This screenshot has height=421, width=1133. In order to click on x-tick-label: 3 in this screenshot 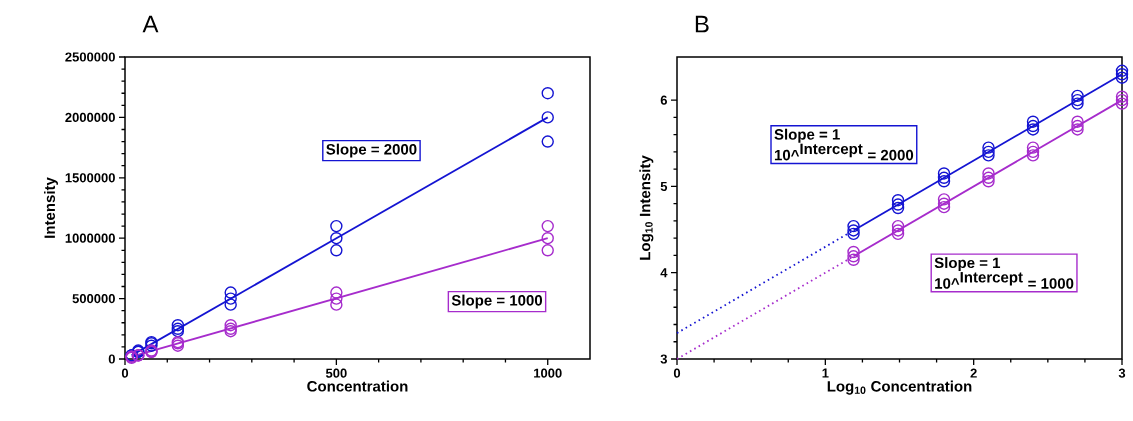, I will do `click(1122, 373)`.